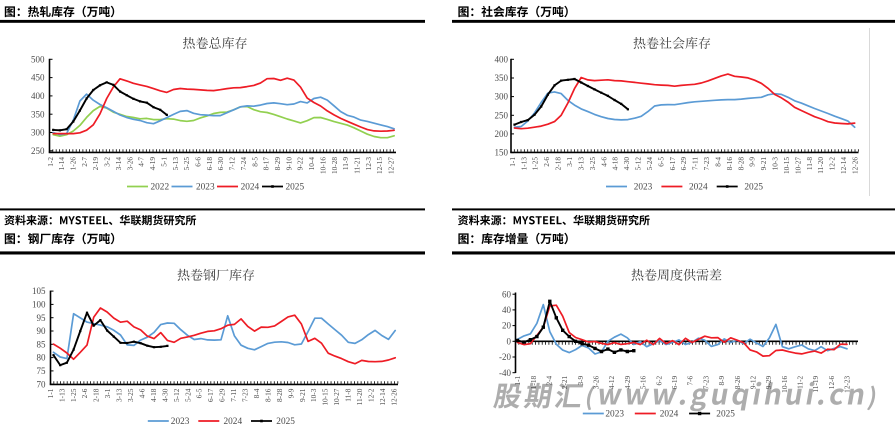 The image size is (895, 427). Describe the element at coordinates (690, 380) in the screenshot. I see `svg-text: 7-6` at that location.